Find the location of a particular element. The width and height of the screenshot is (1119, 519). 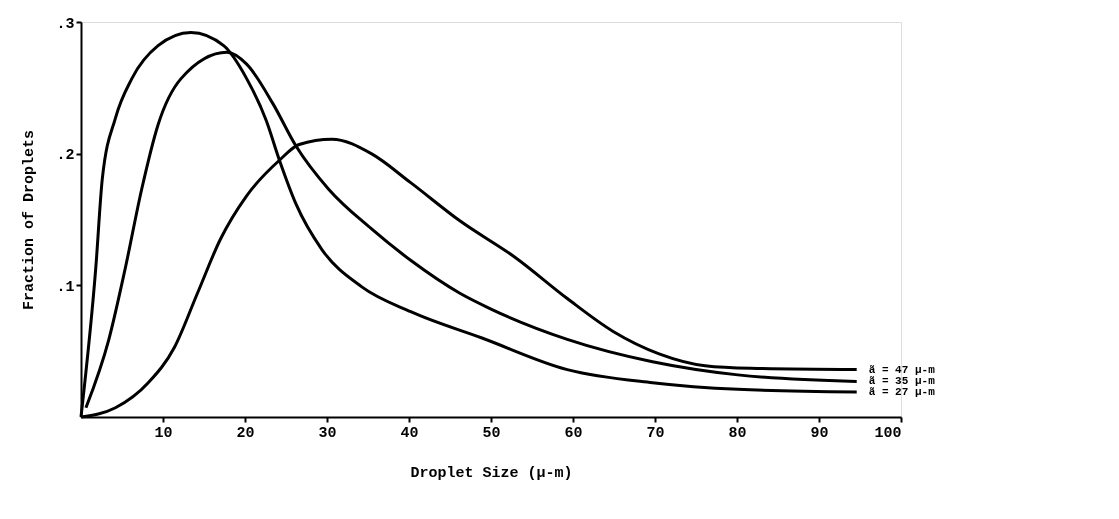

x-tick-label: 100 is located at coordinates (888, 433).